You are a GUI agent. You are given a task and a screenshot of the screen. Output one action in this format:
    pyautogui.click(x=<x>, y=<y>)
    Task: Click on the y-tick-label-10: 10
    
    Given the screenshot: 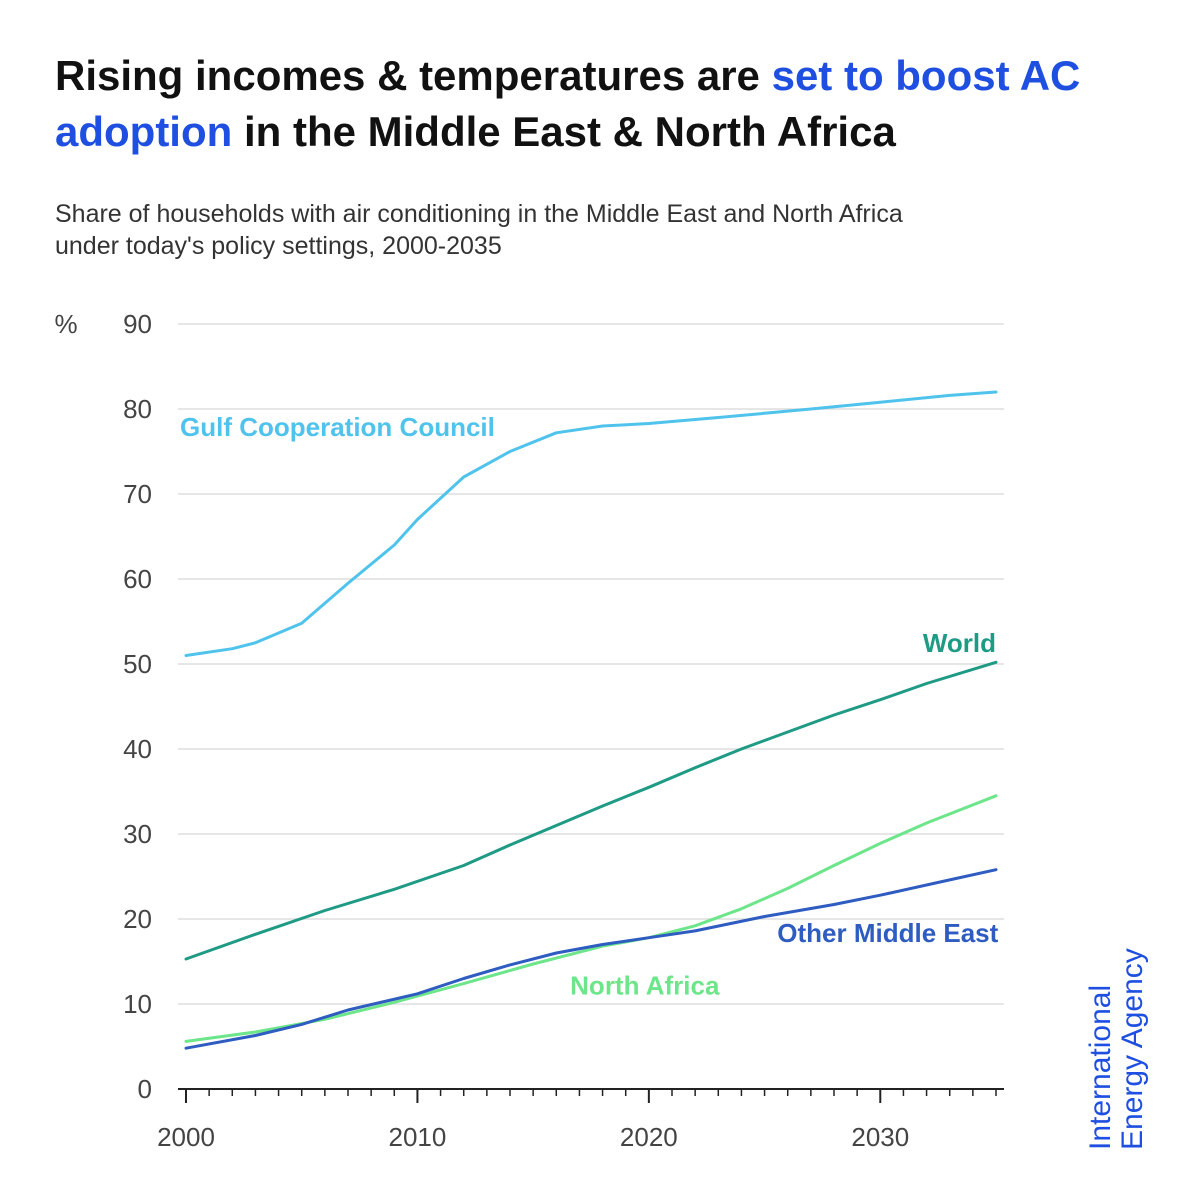 What is the action you would take?
    pyautogui.click(x=137, y=1004)
    